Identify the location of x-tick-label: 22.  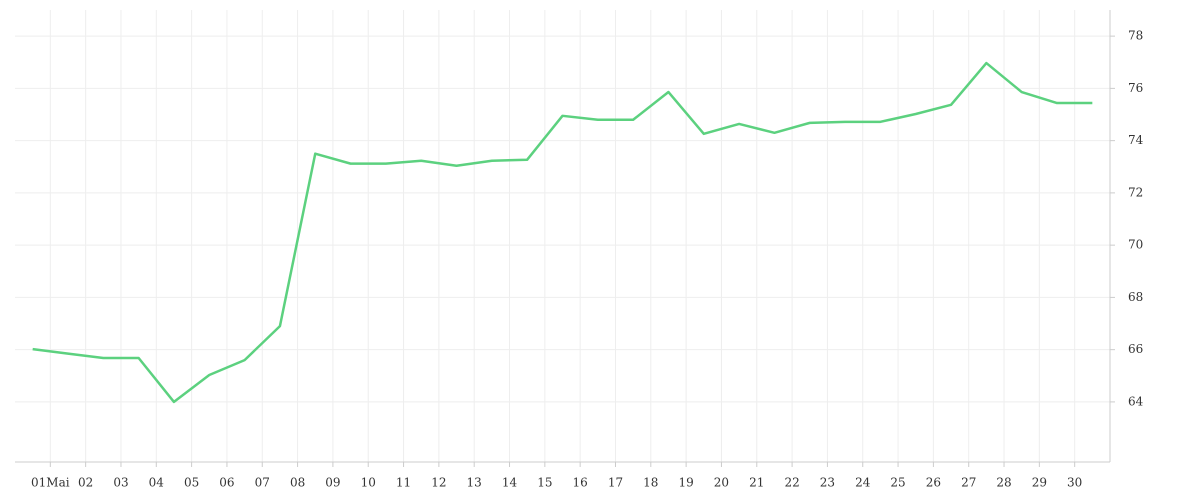
(791, 483).